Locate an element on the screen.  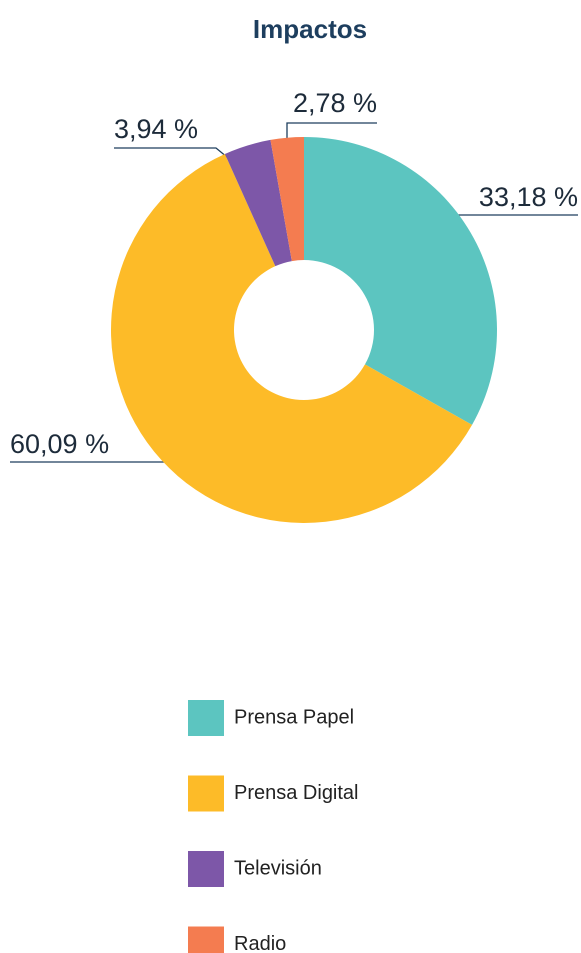
legend-label: Televisión is located at coordinates (278, 868).